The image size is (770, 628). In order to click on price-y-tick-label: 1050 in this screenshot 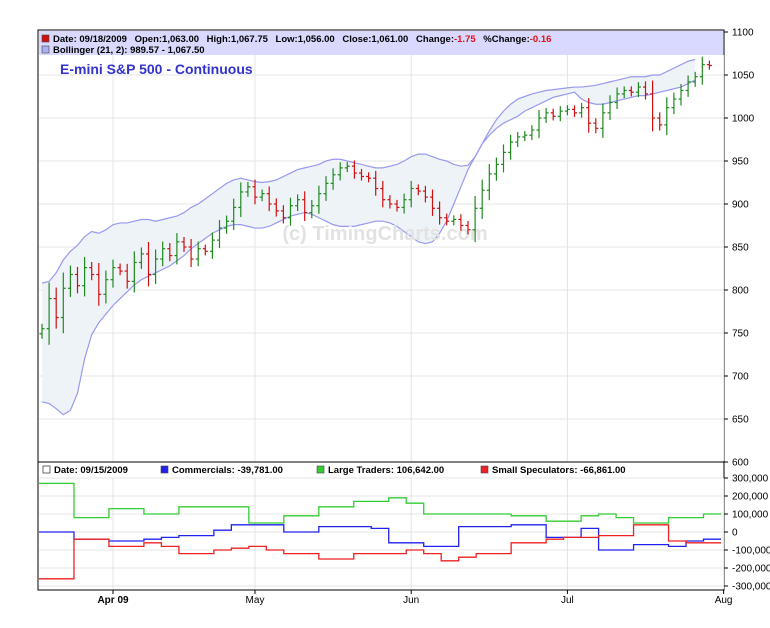, I will do `click(743, 76)`.